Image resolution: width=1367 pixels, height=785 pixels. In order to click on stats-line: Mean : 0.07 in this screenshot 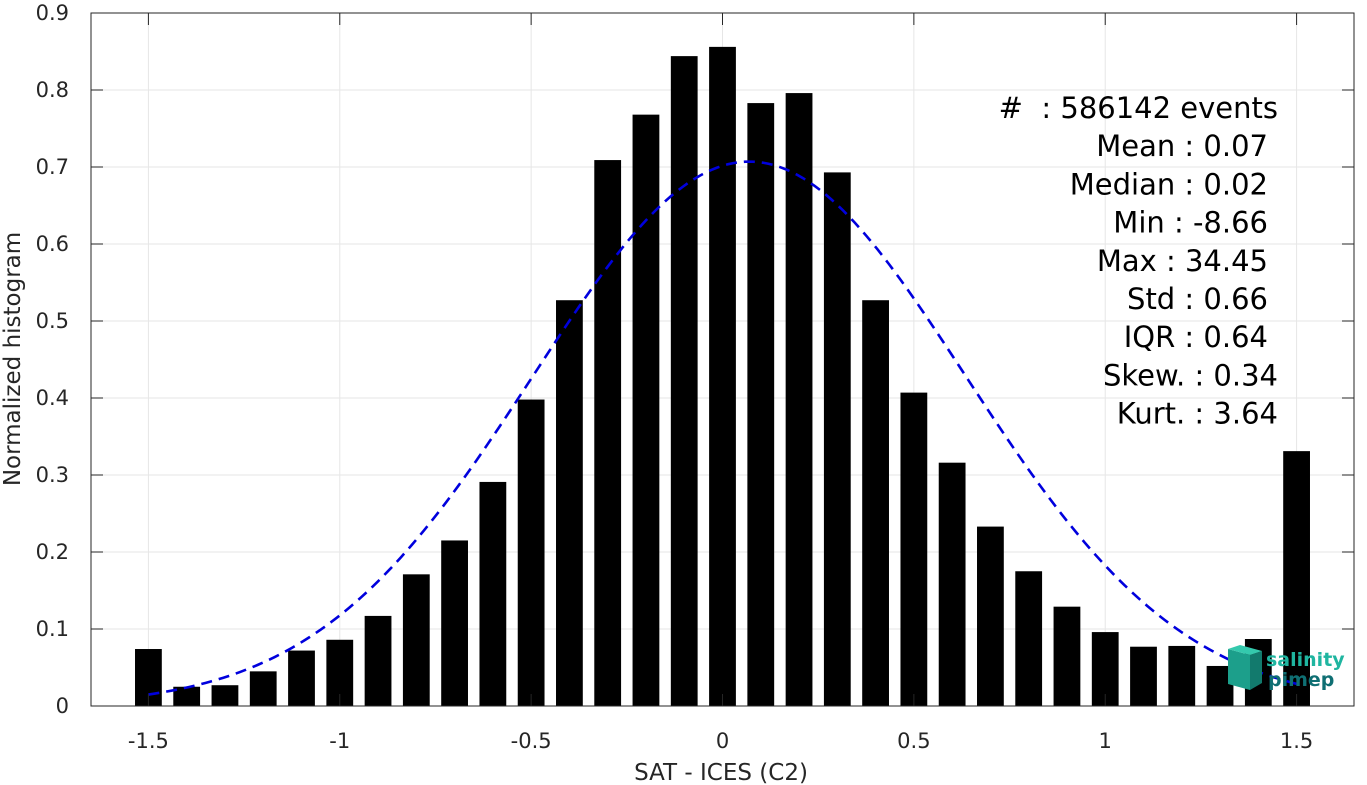, I will do `click(1182, 146)`.